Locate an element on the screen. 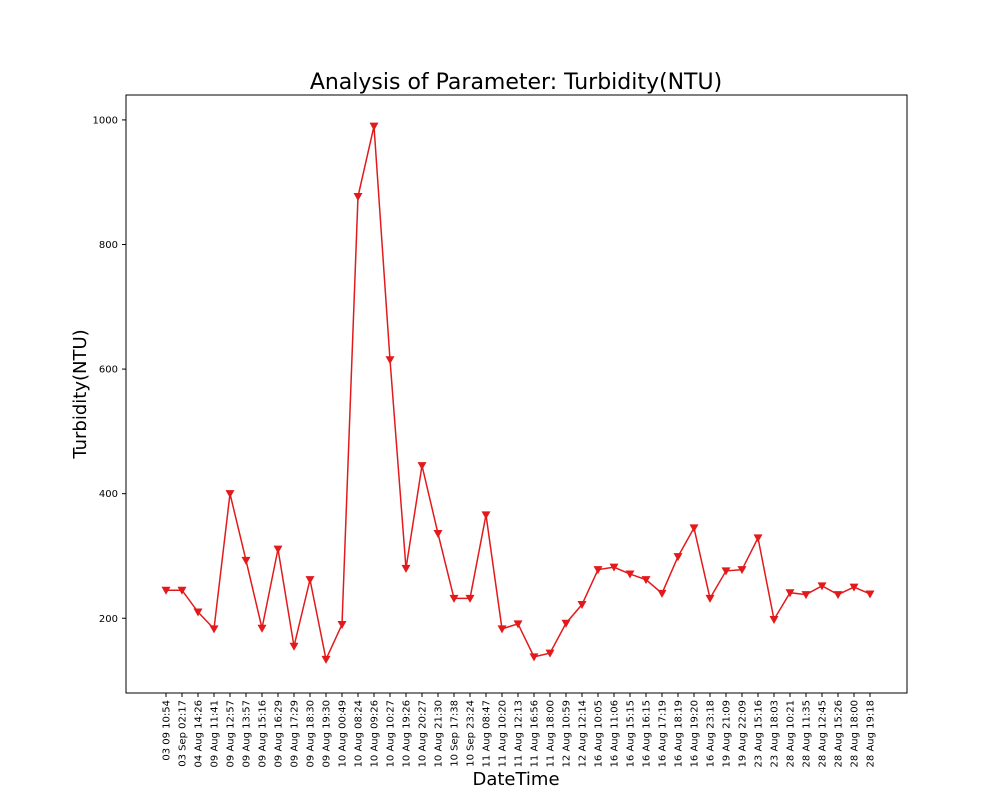  y-tick-label: 400 is located at coordinates (108, 494).